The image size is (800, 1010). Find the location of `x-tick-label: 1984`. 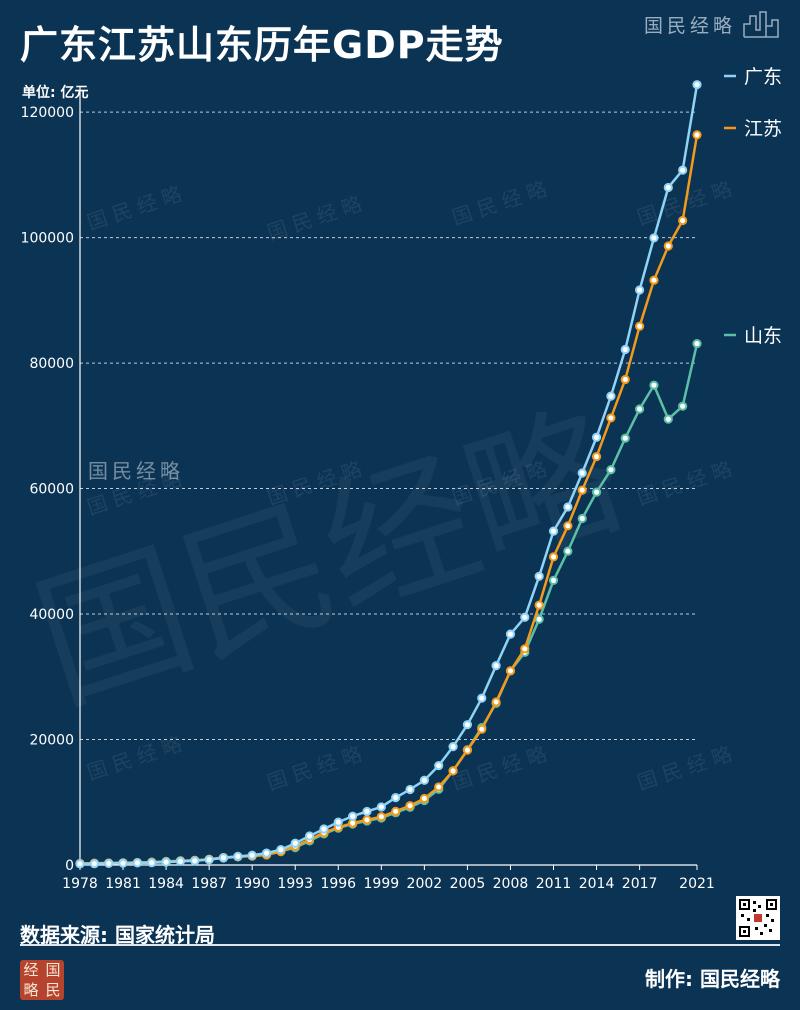

x-tick-label: 1984 is located at coordinates (166, 884).